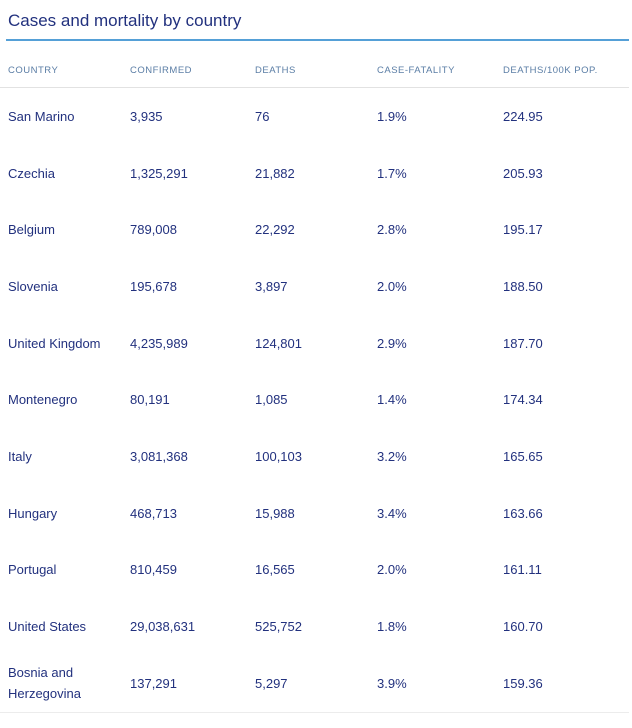  I want to click on cell-country: Czechia, so click(31, 173).